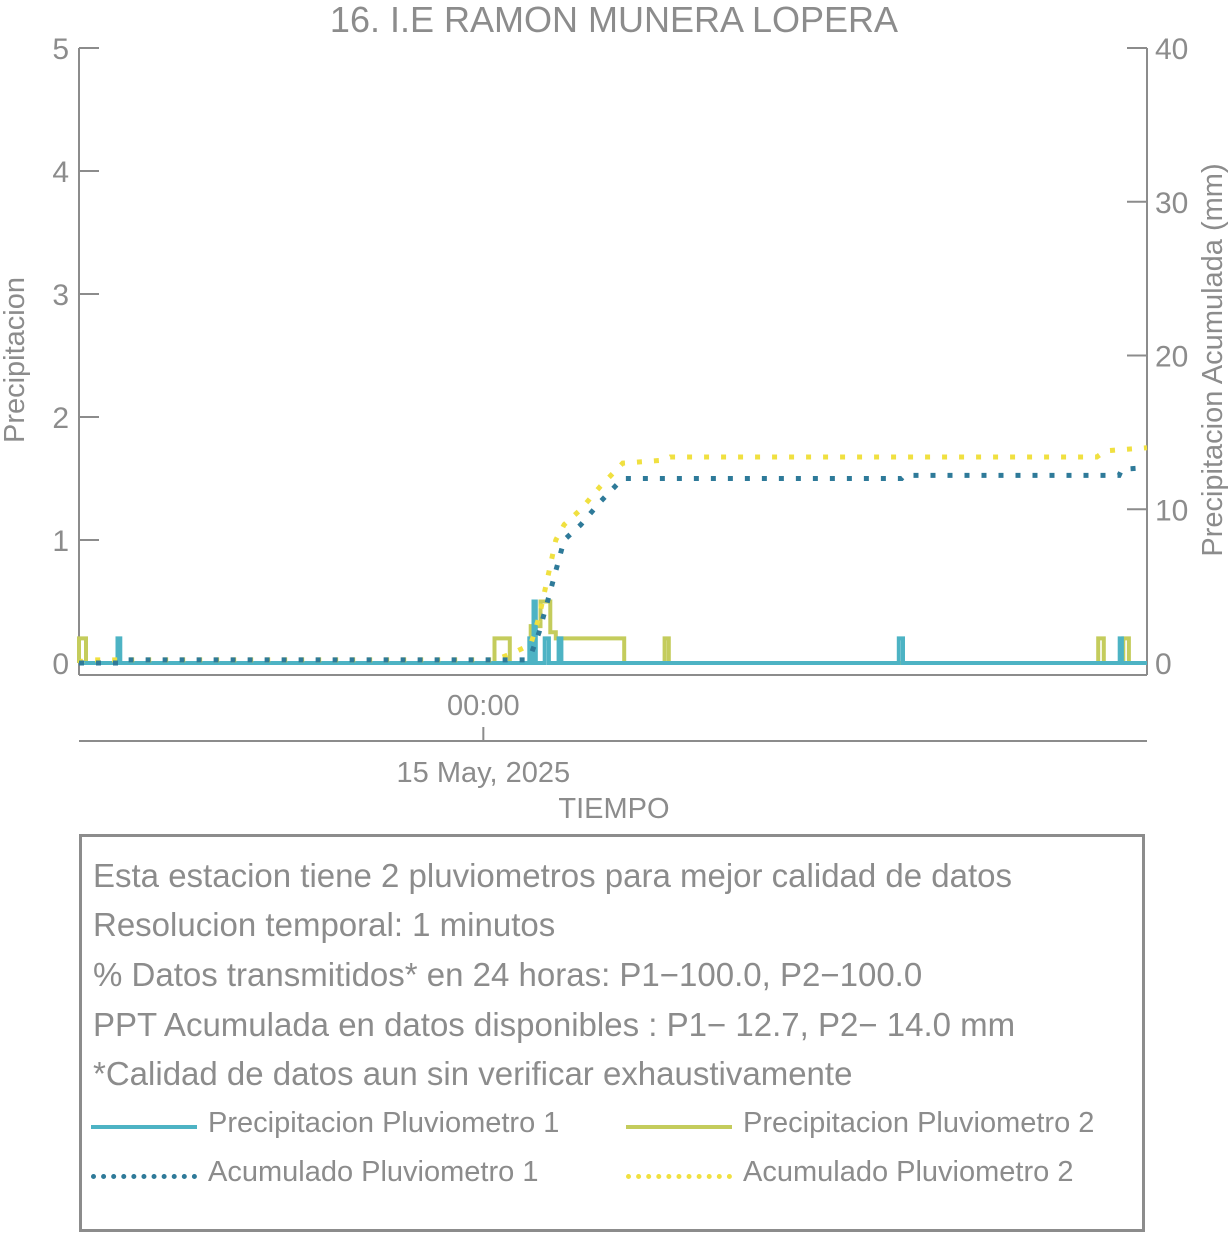 The image size is (1232, 1236). I want to click on legend-swatch-precip-p1, so click(144, 1127).